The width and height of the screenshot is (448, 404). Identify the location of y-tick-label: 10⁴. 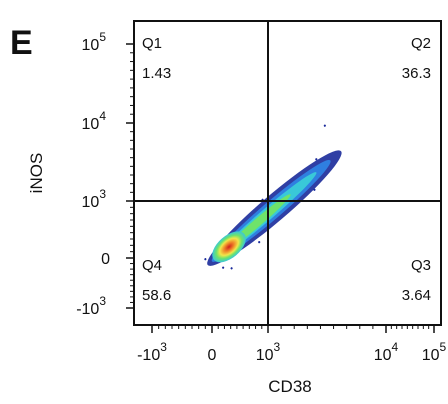
(94, 121).